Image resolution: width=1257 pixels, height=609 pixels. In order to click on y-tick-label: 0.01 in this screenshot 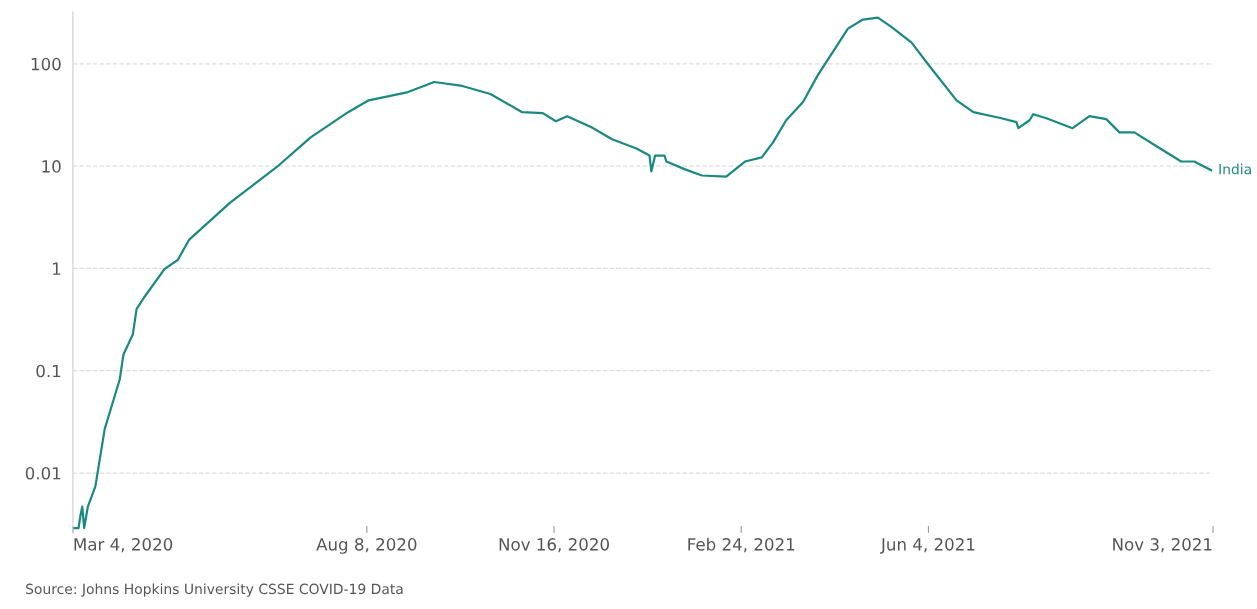, I will do `click(43, 473)`.